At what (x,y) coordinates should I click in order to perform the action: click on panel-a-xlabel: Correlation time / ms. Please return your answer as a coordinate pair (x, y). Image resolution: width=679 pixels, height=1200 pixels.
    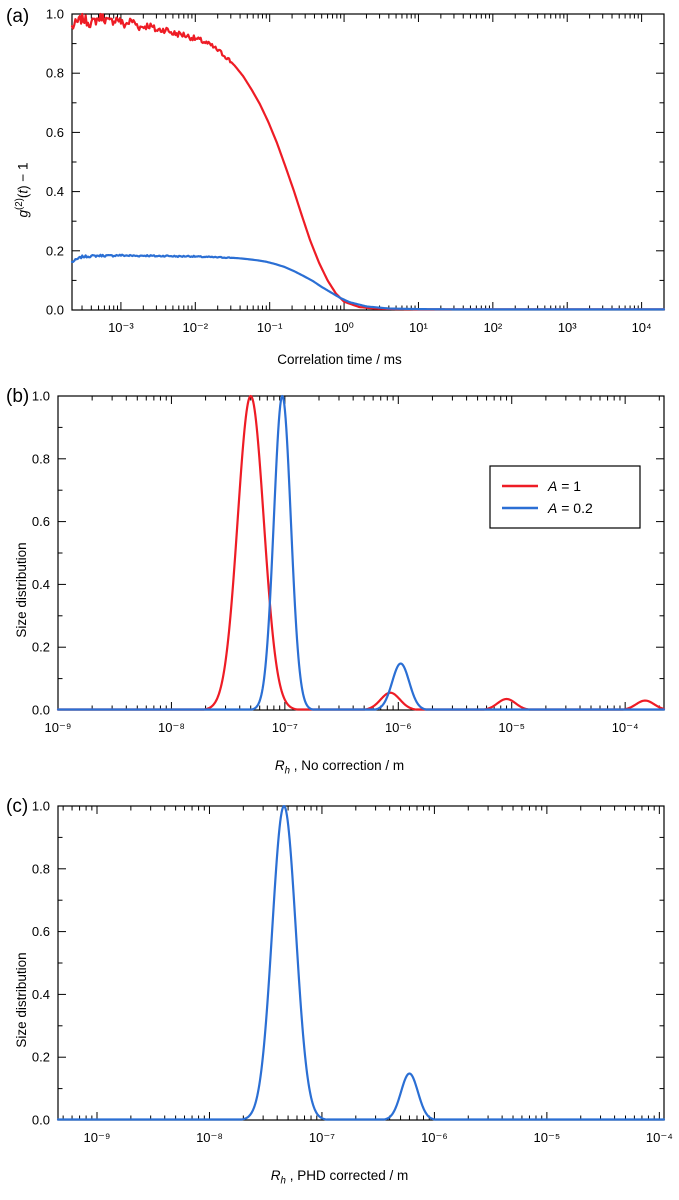
    Looking at the image, I should click on (339, 359).